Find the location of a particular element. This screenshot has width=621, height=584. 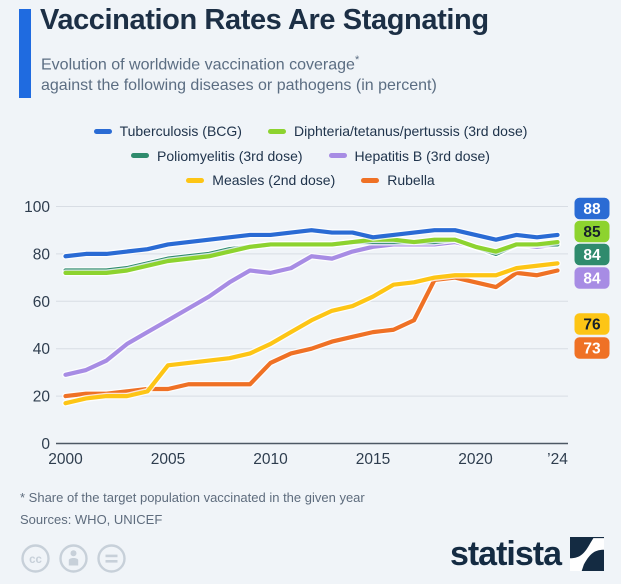

legend-item: Rubella is located at coordinates (398, 180).